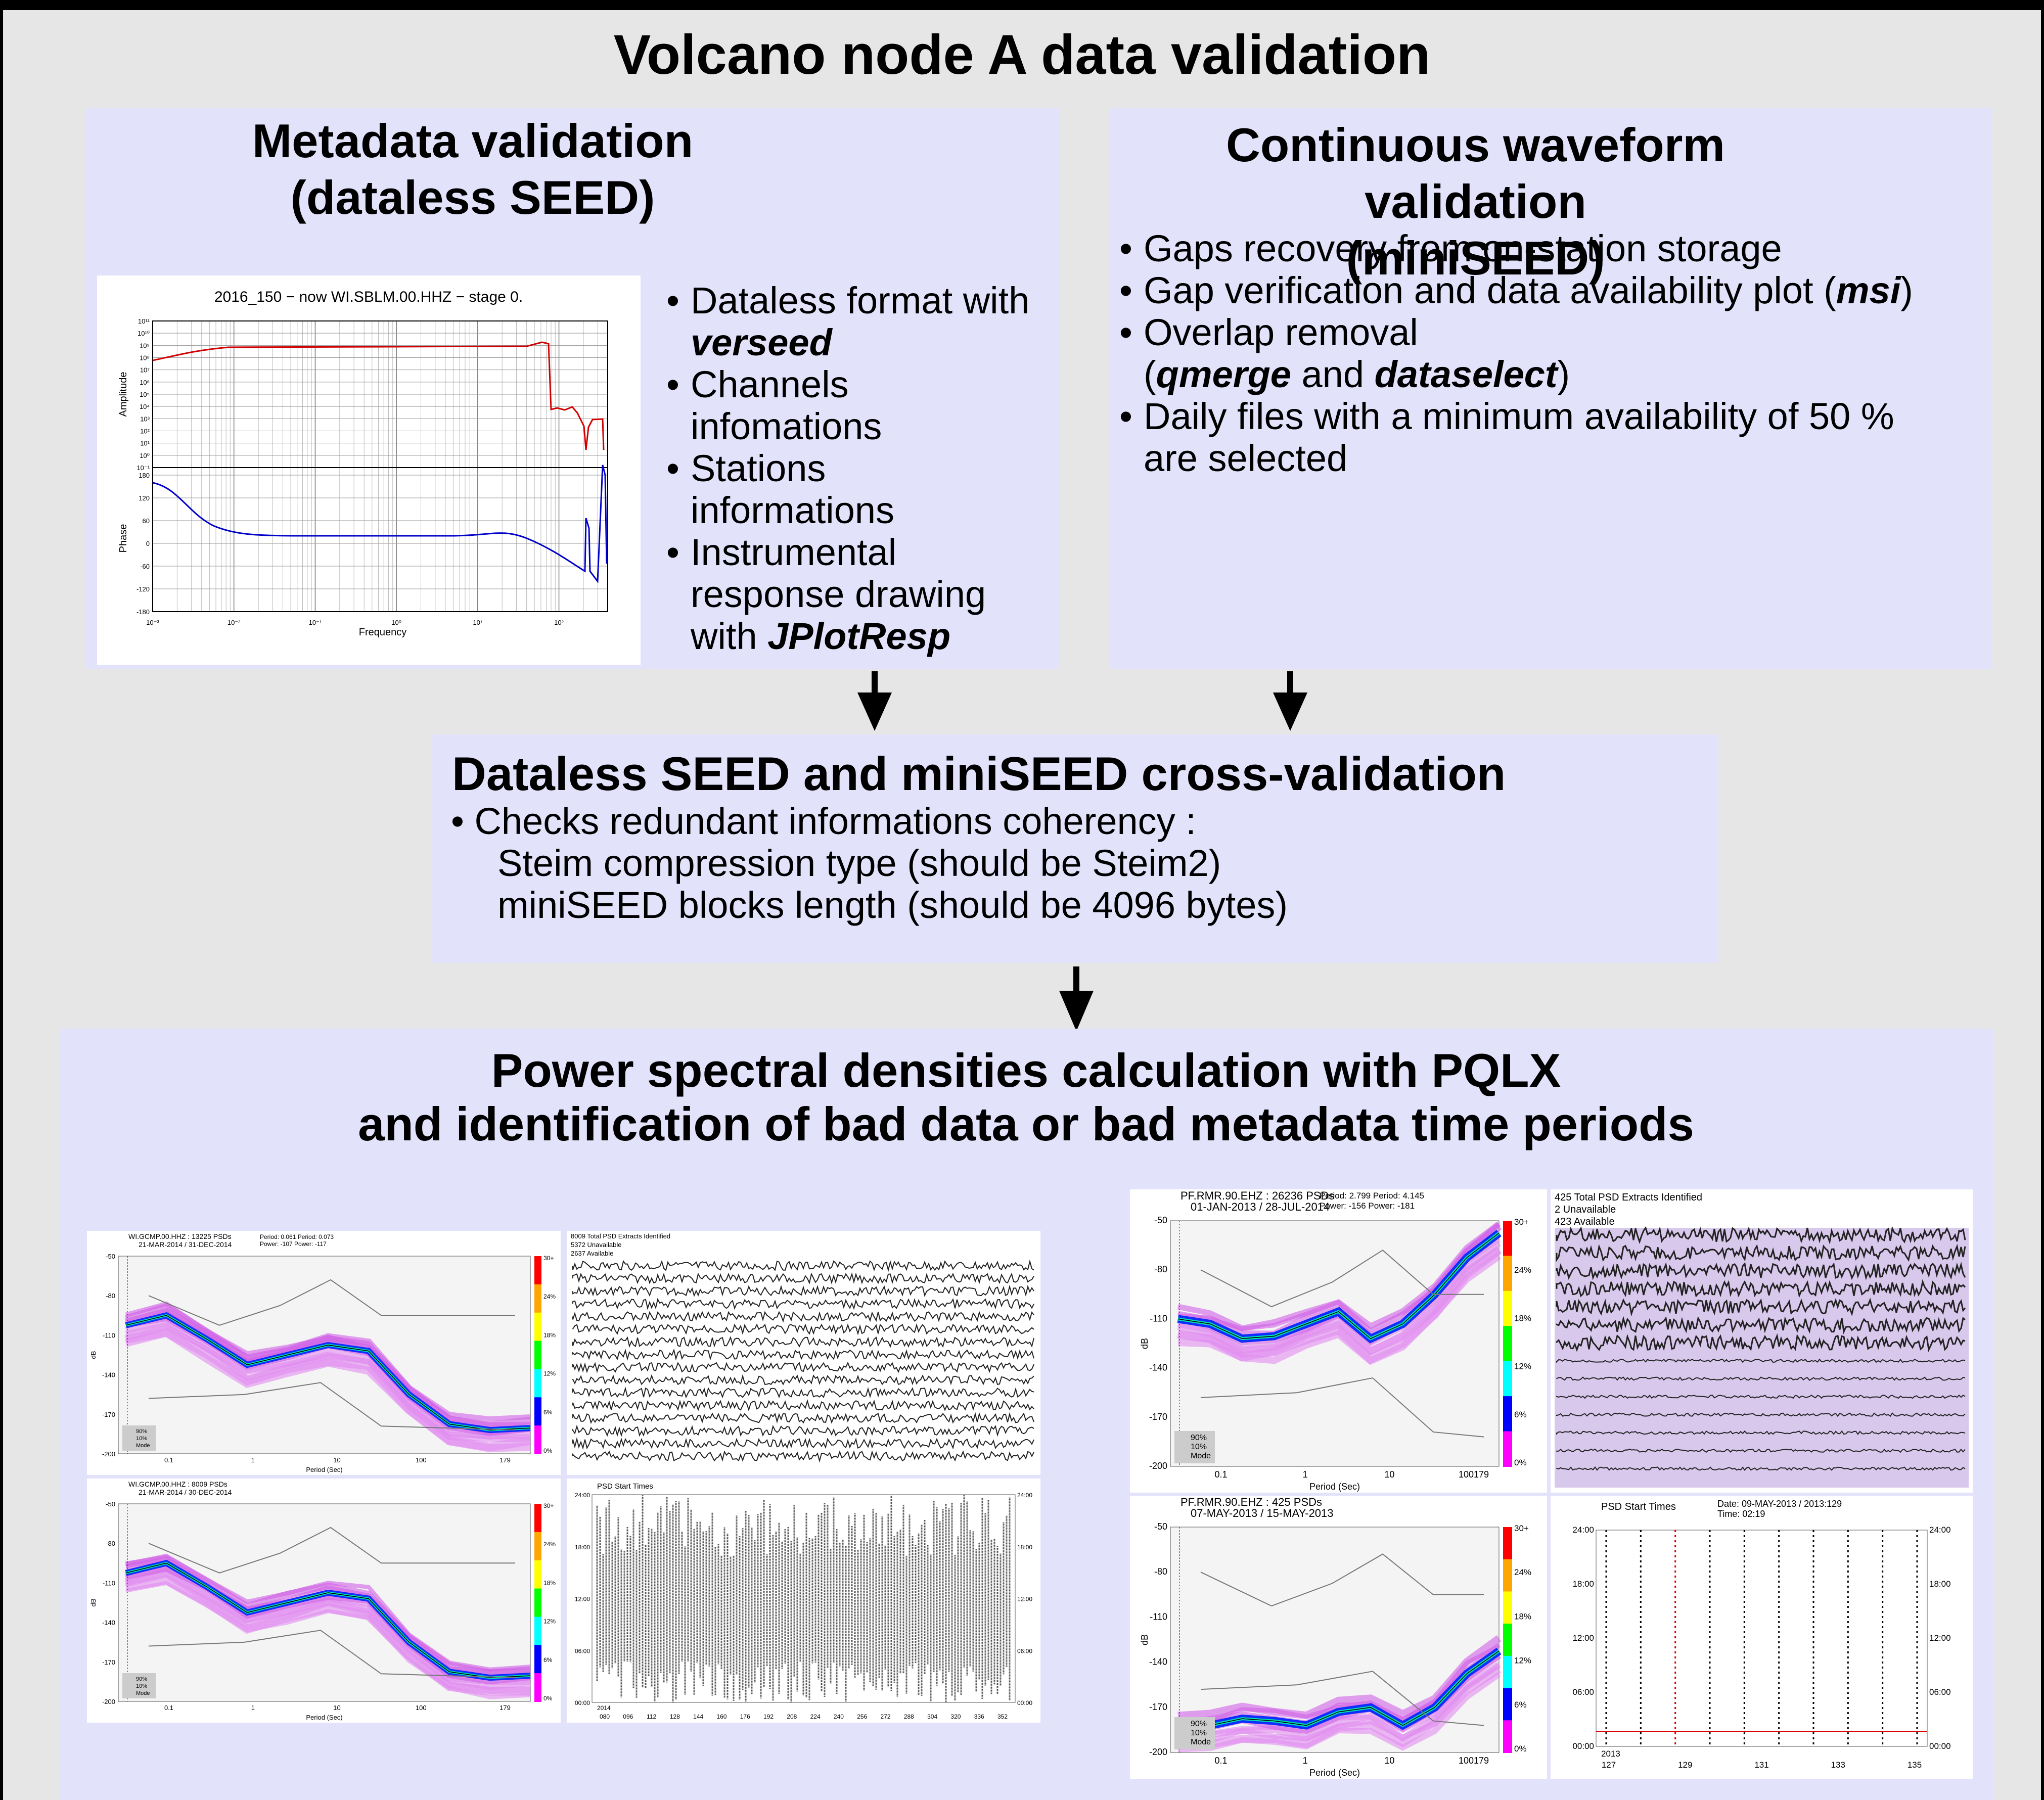 The width and height of the screenshot is (2044, 1800). I want to click on x-tick-label: 10⁻³, so click(152, 622).